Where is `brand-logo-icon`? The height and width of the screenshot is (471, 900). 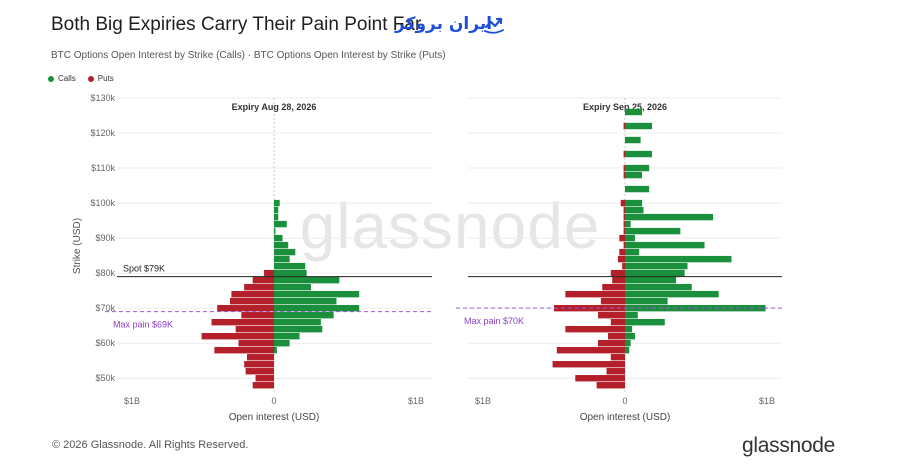 brand-logo-icon is located at coordinates (494, 25).